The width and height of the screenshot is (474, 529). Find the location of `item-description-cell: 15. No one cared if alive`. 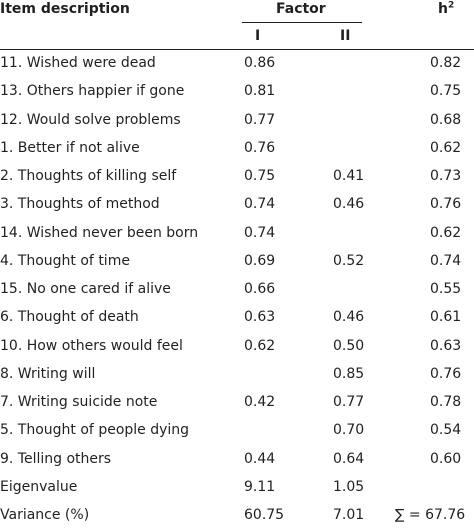

item-description-cell: 15. No one cared if alive is located at coordinates (85, 289).